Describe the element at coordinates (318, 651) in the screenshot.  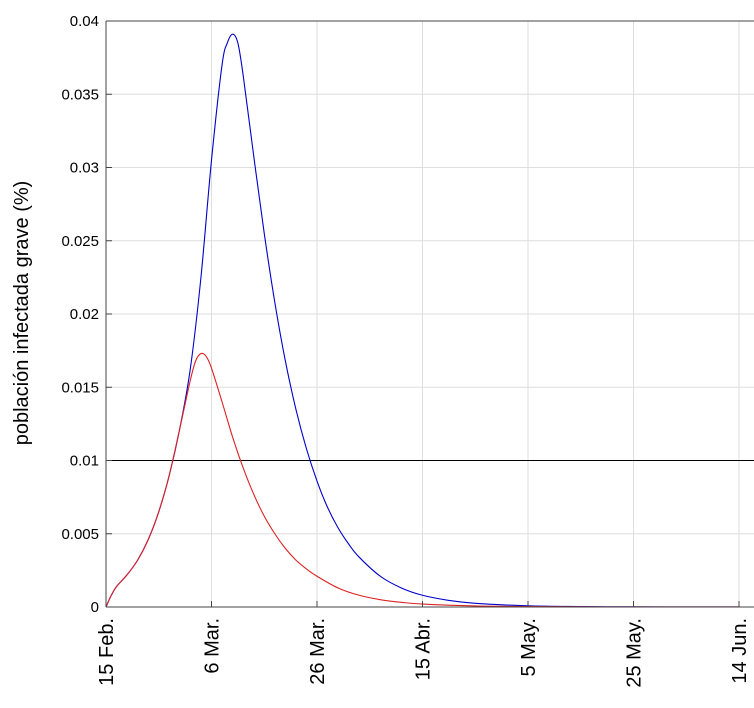
I see `x-tick-label: 26 Mar.` at that location.